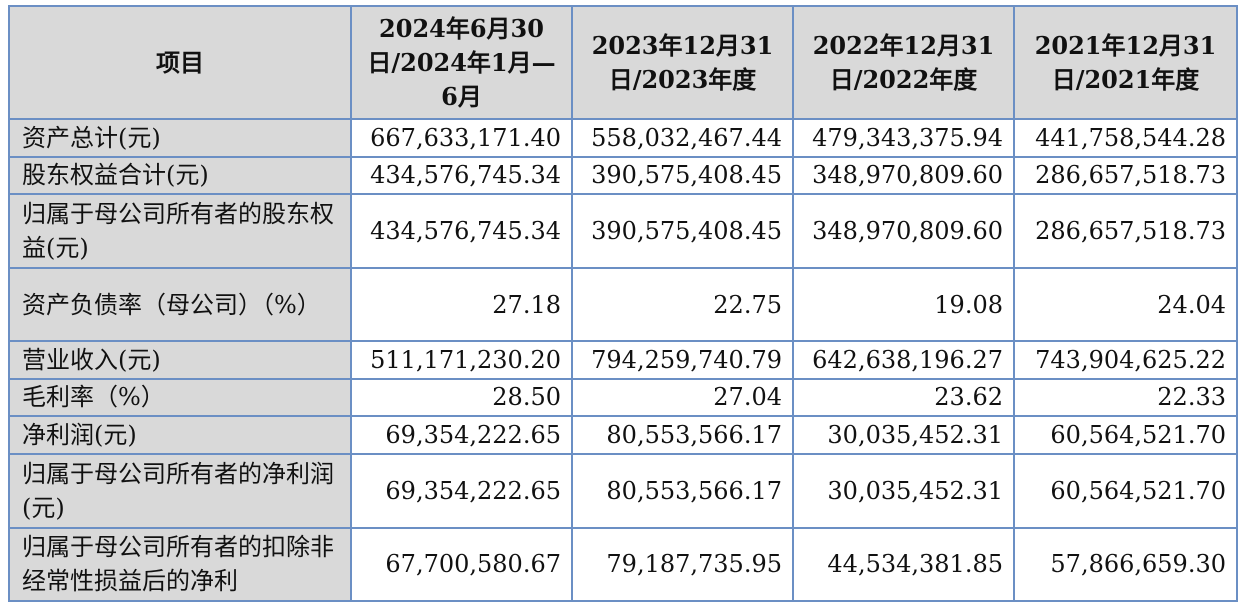 The image size is (1242, 611). Describe the element at coordinates (180, 231) in the screenshot. I see `row-label: 归属于母公司所有者的股东权益(元)` at that location.